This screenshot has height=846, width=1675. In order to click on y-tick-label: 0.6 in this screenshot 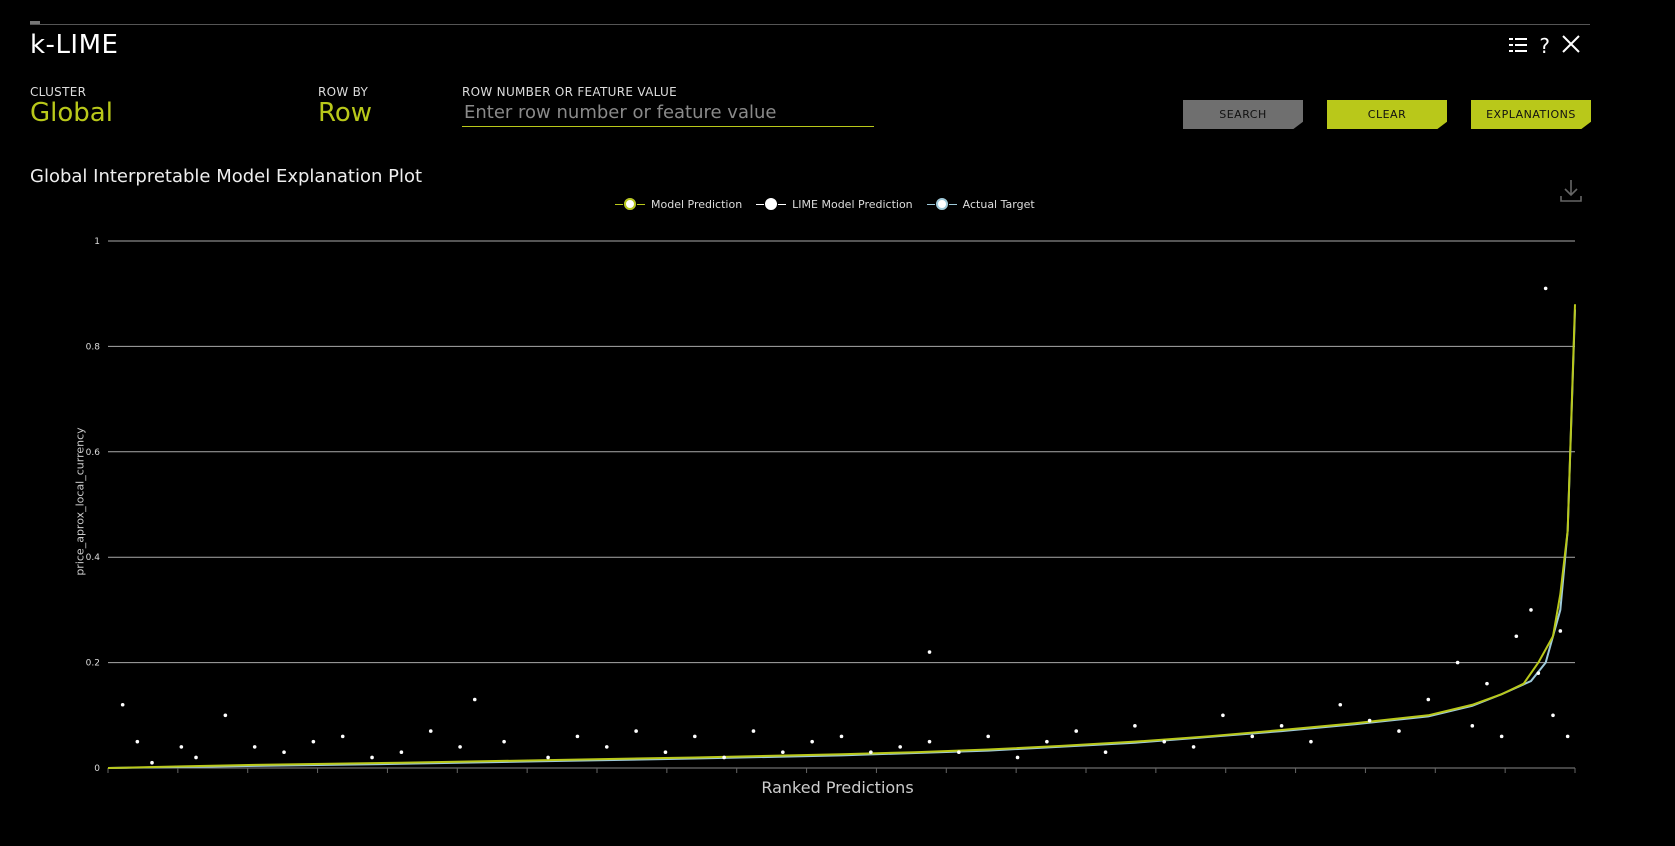, I will do `click(93, 453)`.